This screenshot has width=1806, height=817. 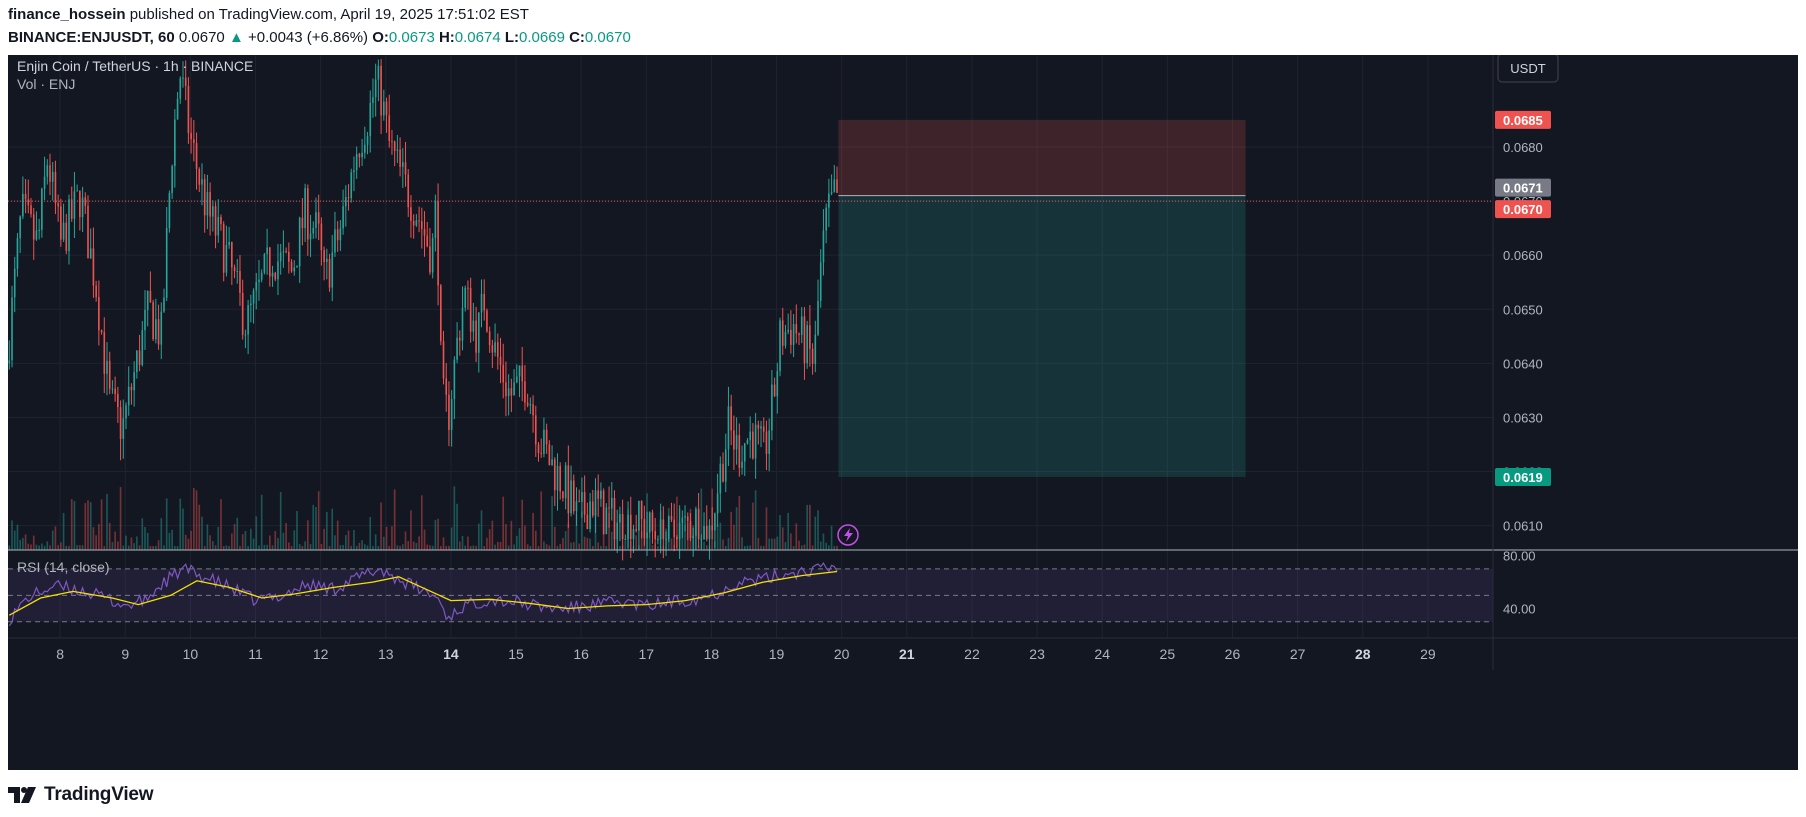 What do you see at coordinates (60, 654) in the screenshot?
I see `time-tick-label: 8` at bounding box center [60, 654].